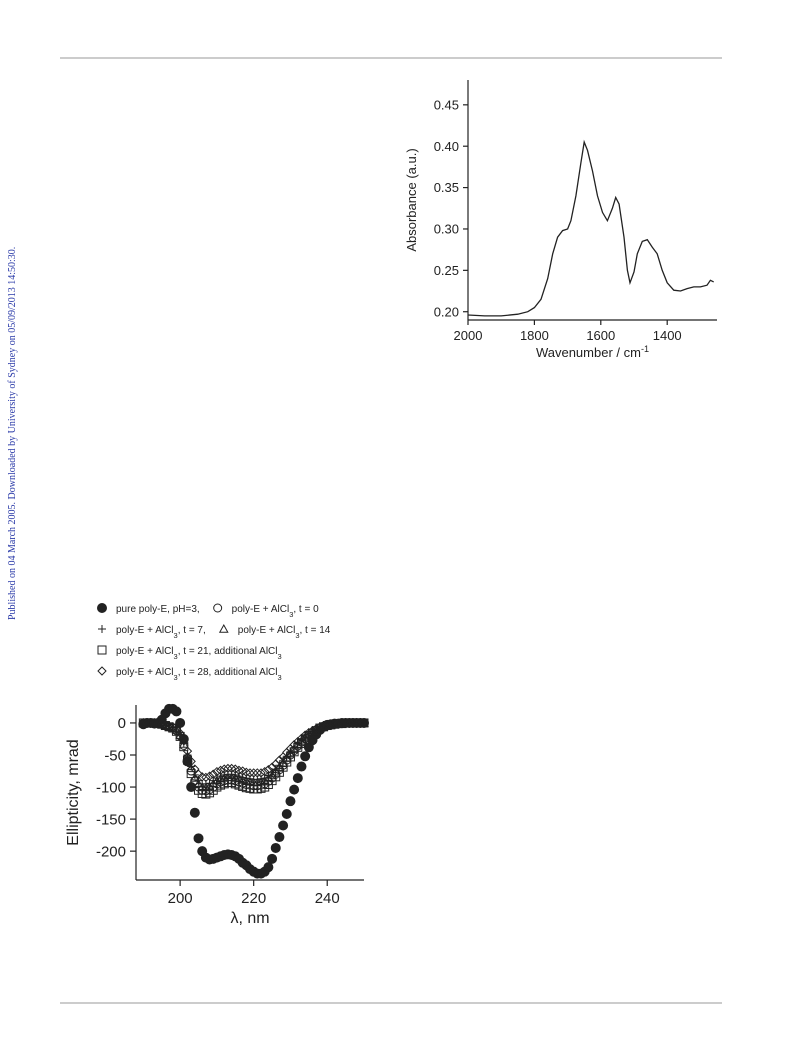  Describe the element at coordinates (158, 609) in the screenshot. I see `legend-label: pure poly-E, pH=3,` at that location.